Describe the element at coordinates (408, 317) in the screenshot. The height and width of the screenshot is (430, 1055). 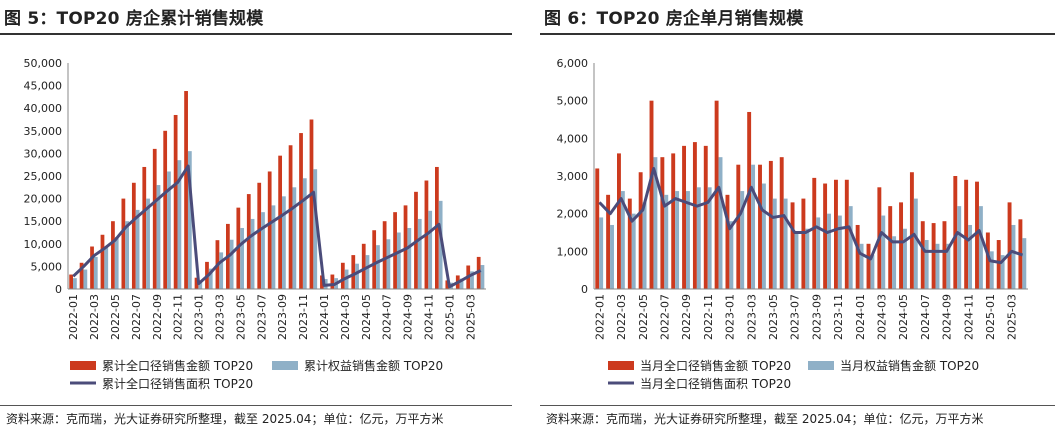
I see `x-tick-label: 2024-09` at that location.